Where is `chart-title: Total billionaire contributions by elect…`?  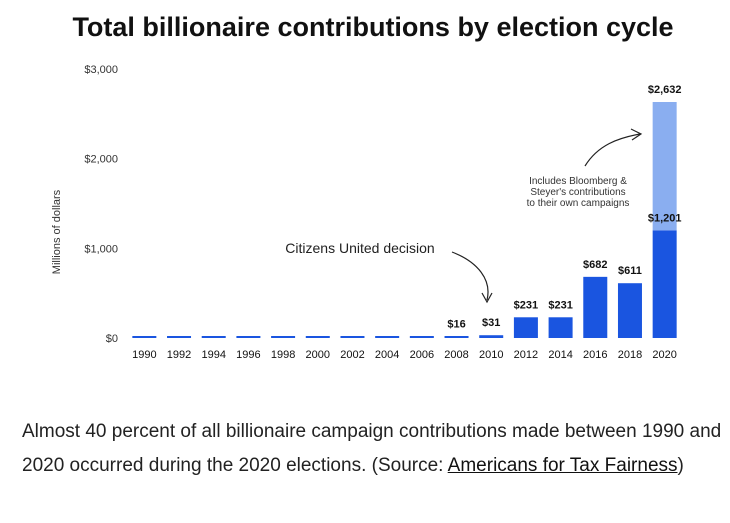 chart-title: Total billionaire contributions by elect… is located at coordinates (372, 27).